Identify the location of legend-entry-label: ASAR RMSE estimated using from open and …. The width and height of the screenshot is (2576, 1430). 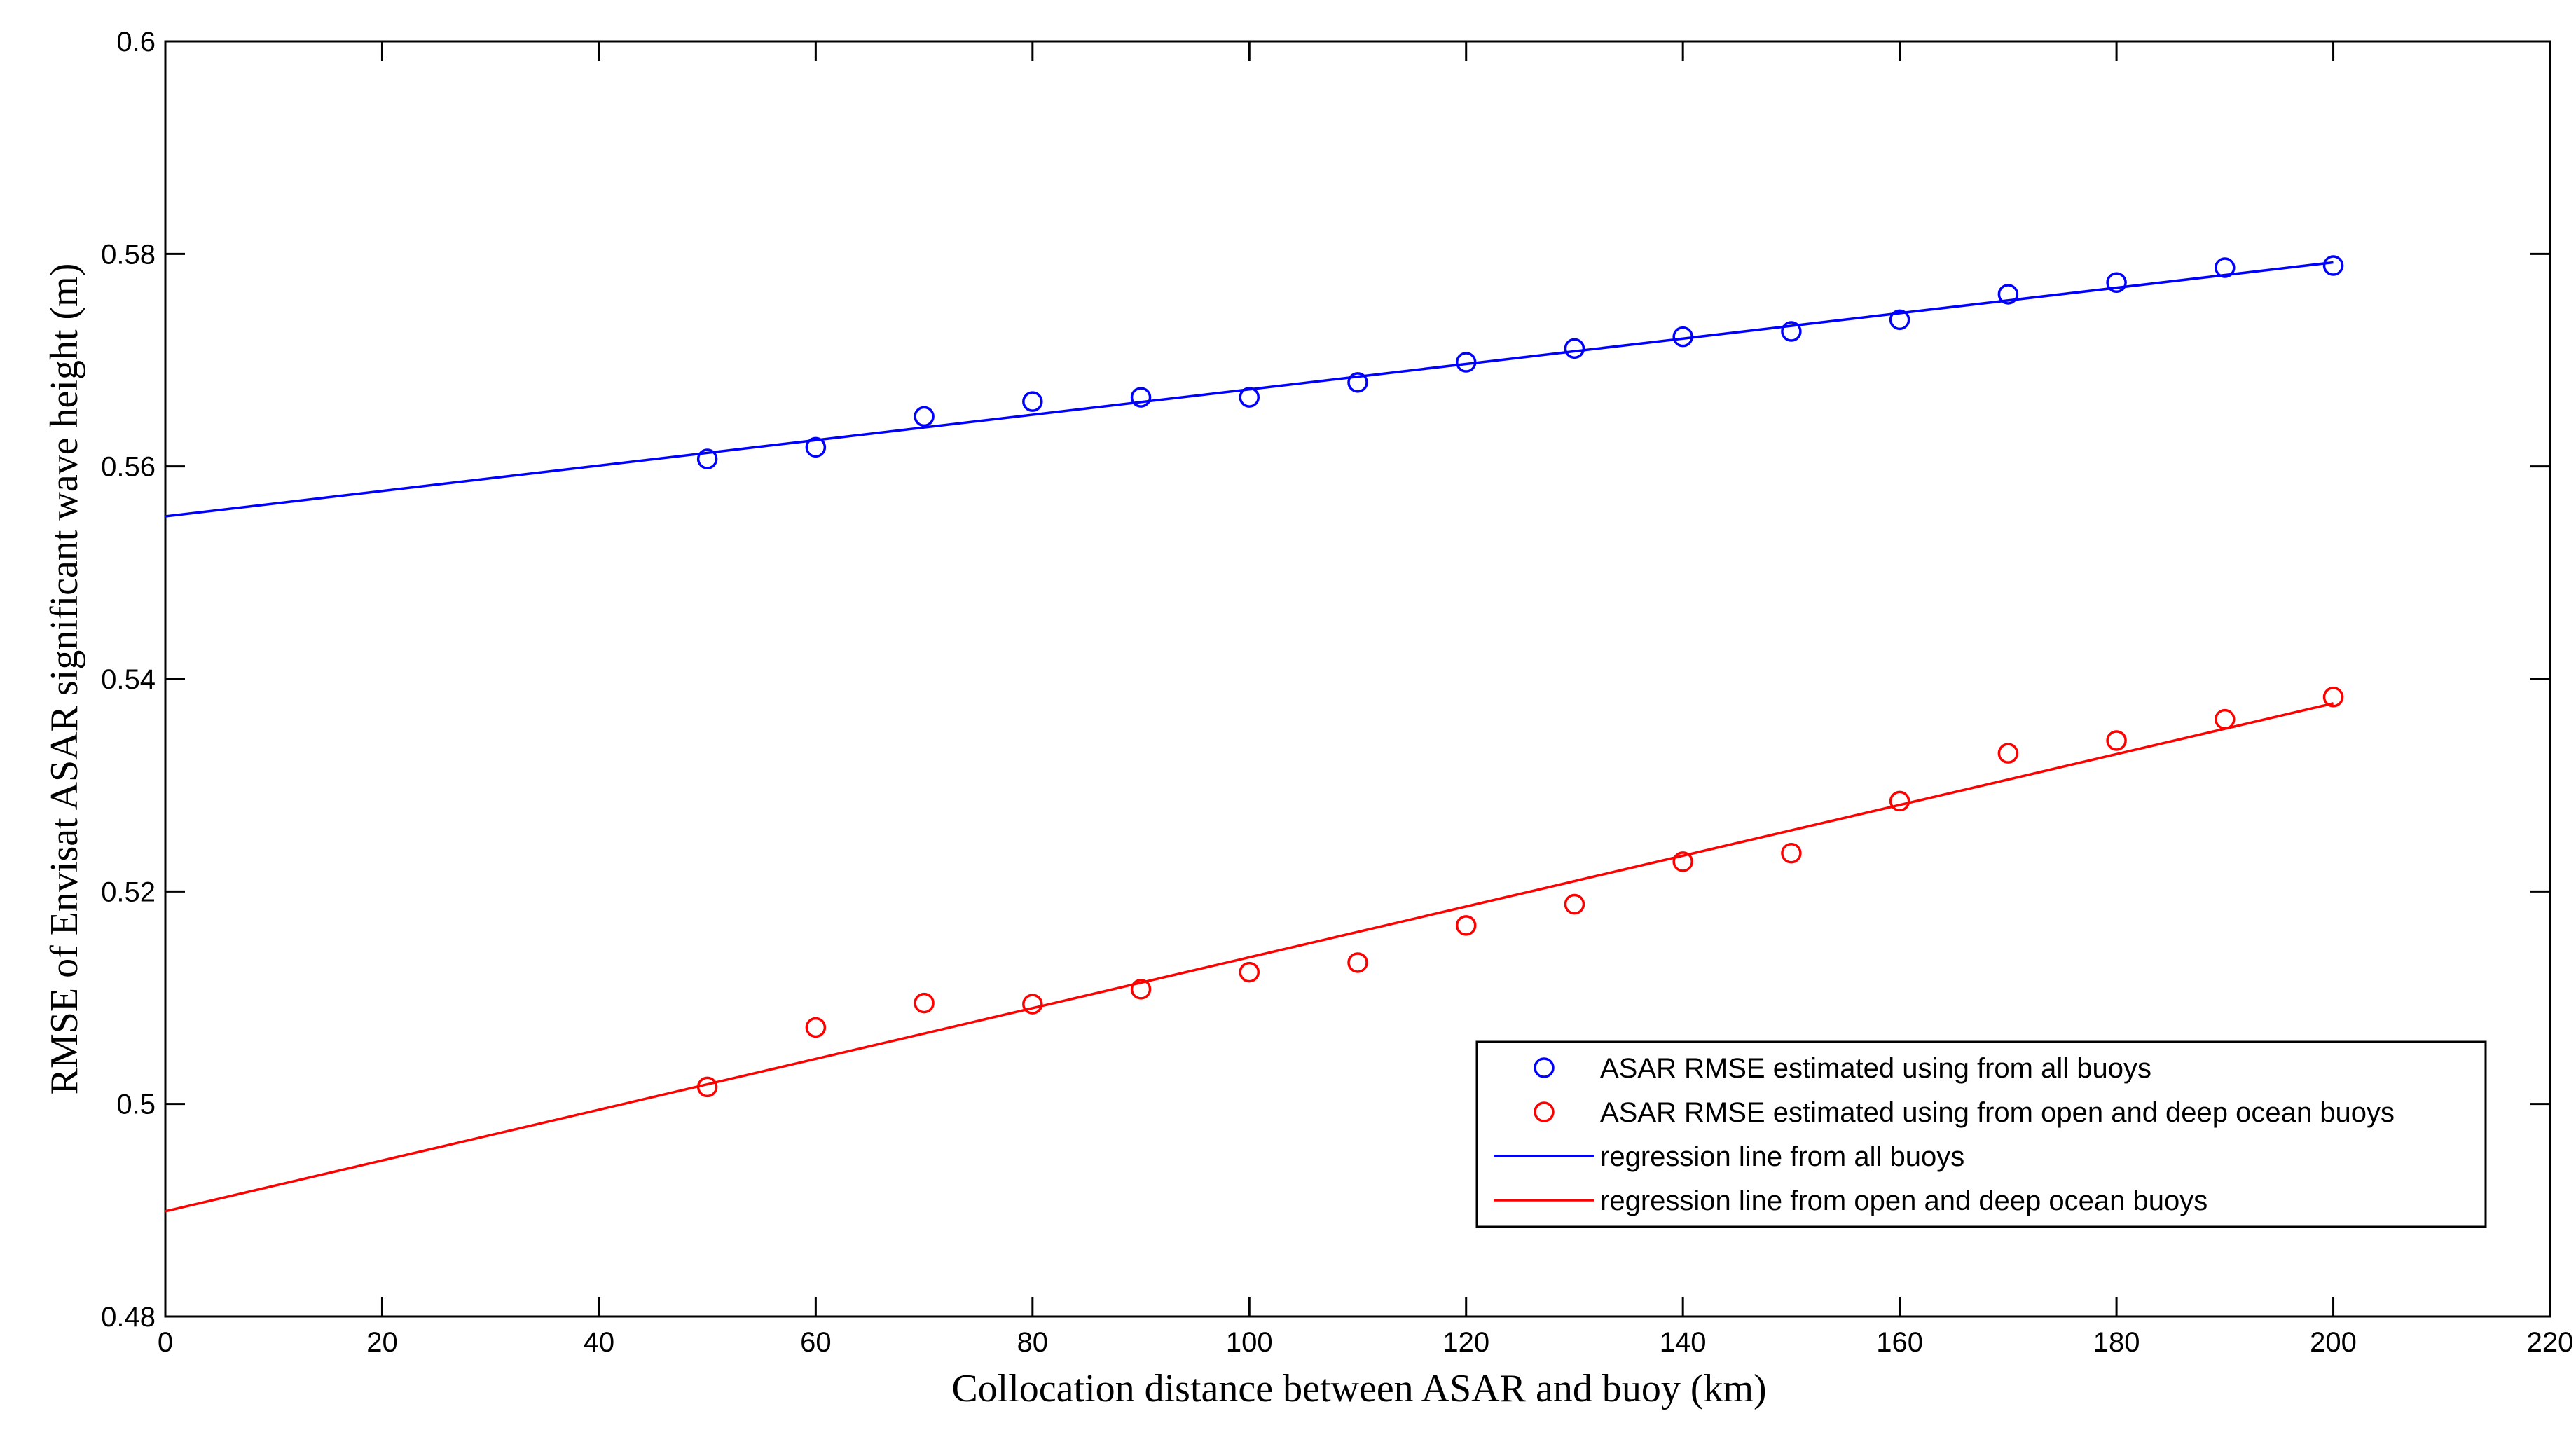
(1997, 1112).